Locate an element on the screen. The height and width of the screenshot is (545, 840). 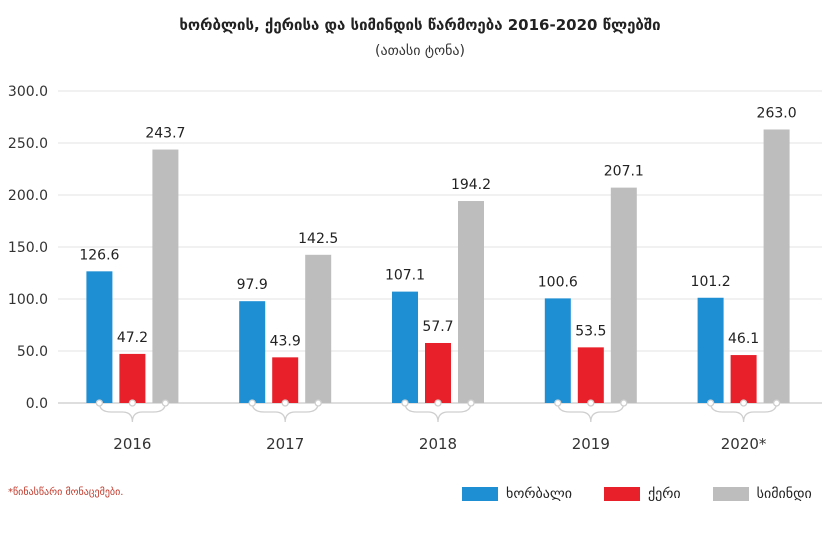
legend-label-barley: ქერი is located at coordinates (664, 494).